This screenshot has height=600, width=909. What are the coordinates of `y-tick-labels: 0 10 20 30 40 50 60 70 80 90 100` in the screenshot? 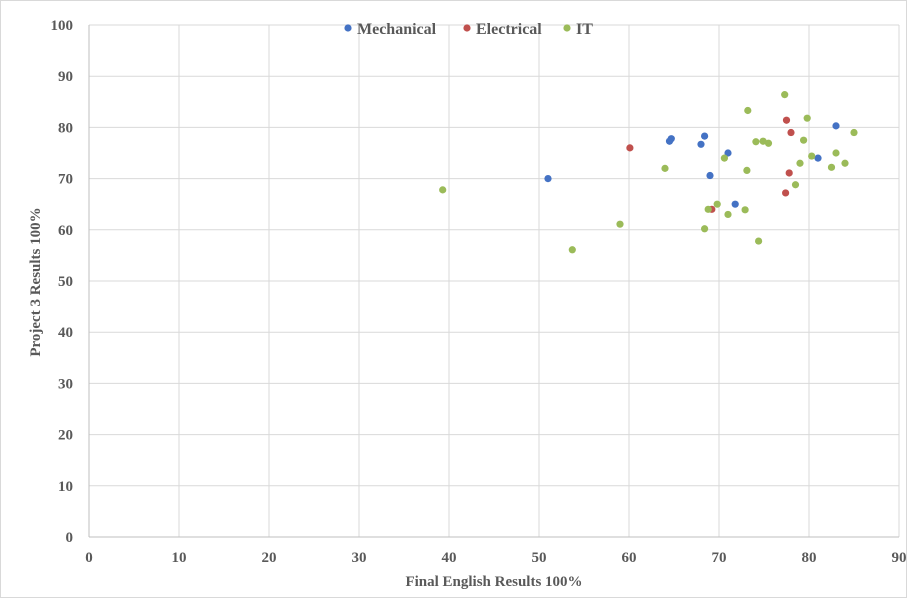 It's located at (62, 282).